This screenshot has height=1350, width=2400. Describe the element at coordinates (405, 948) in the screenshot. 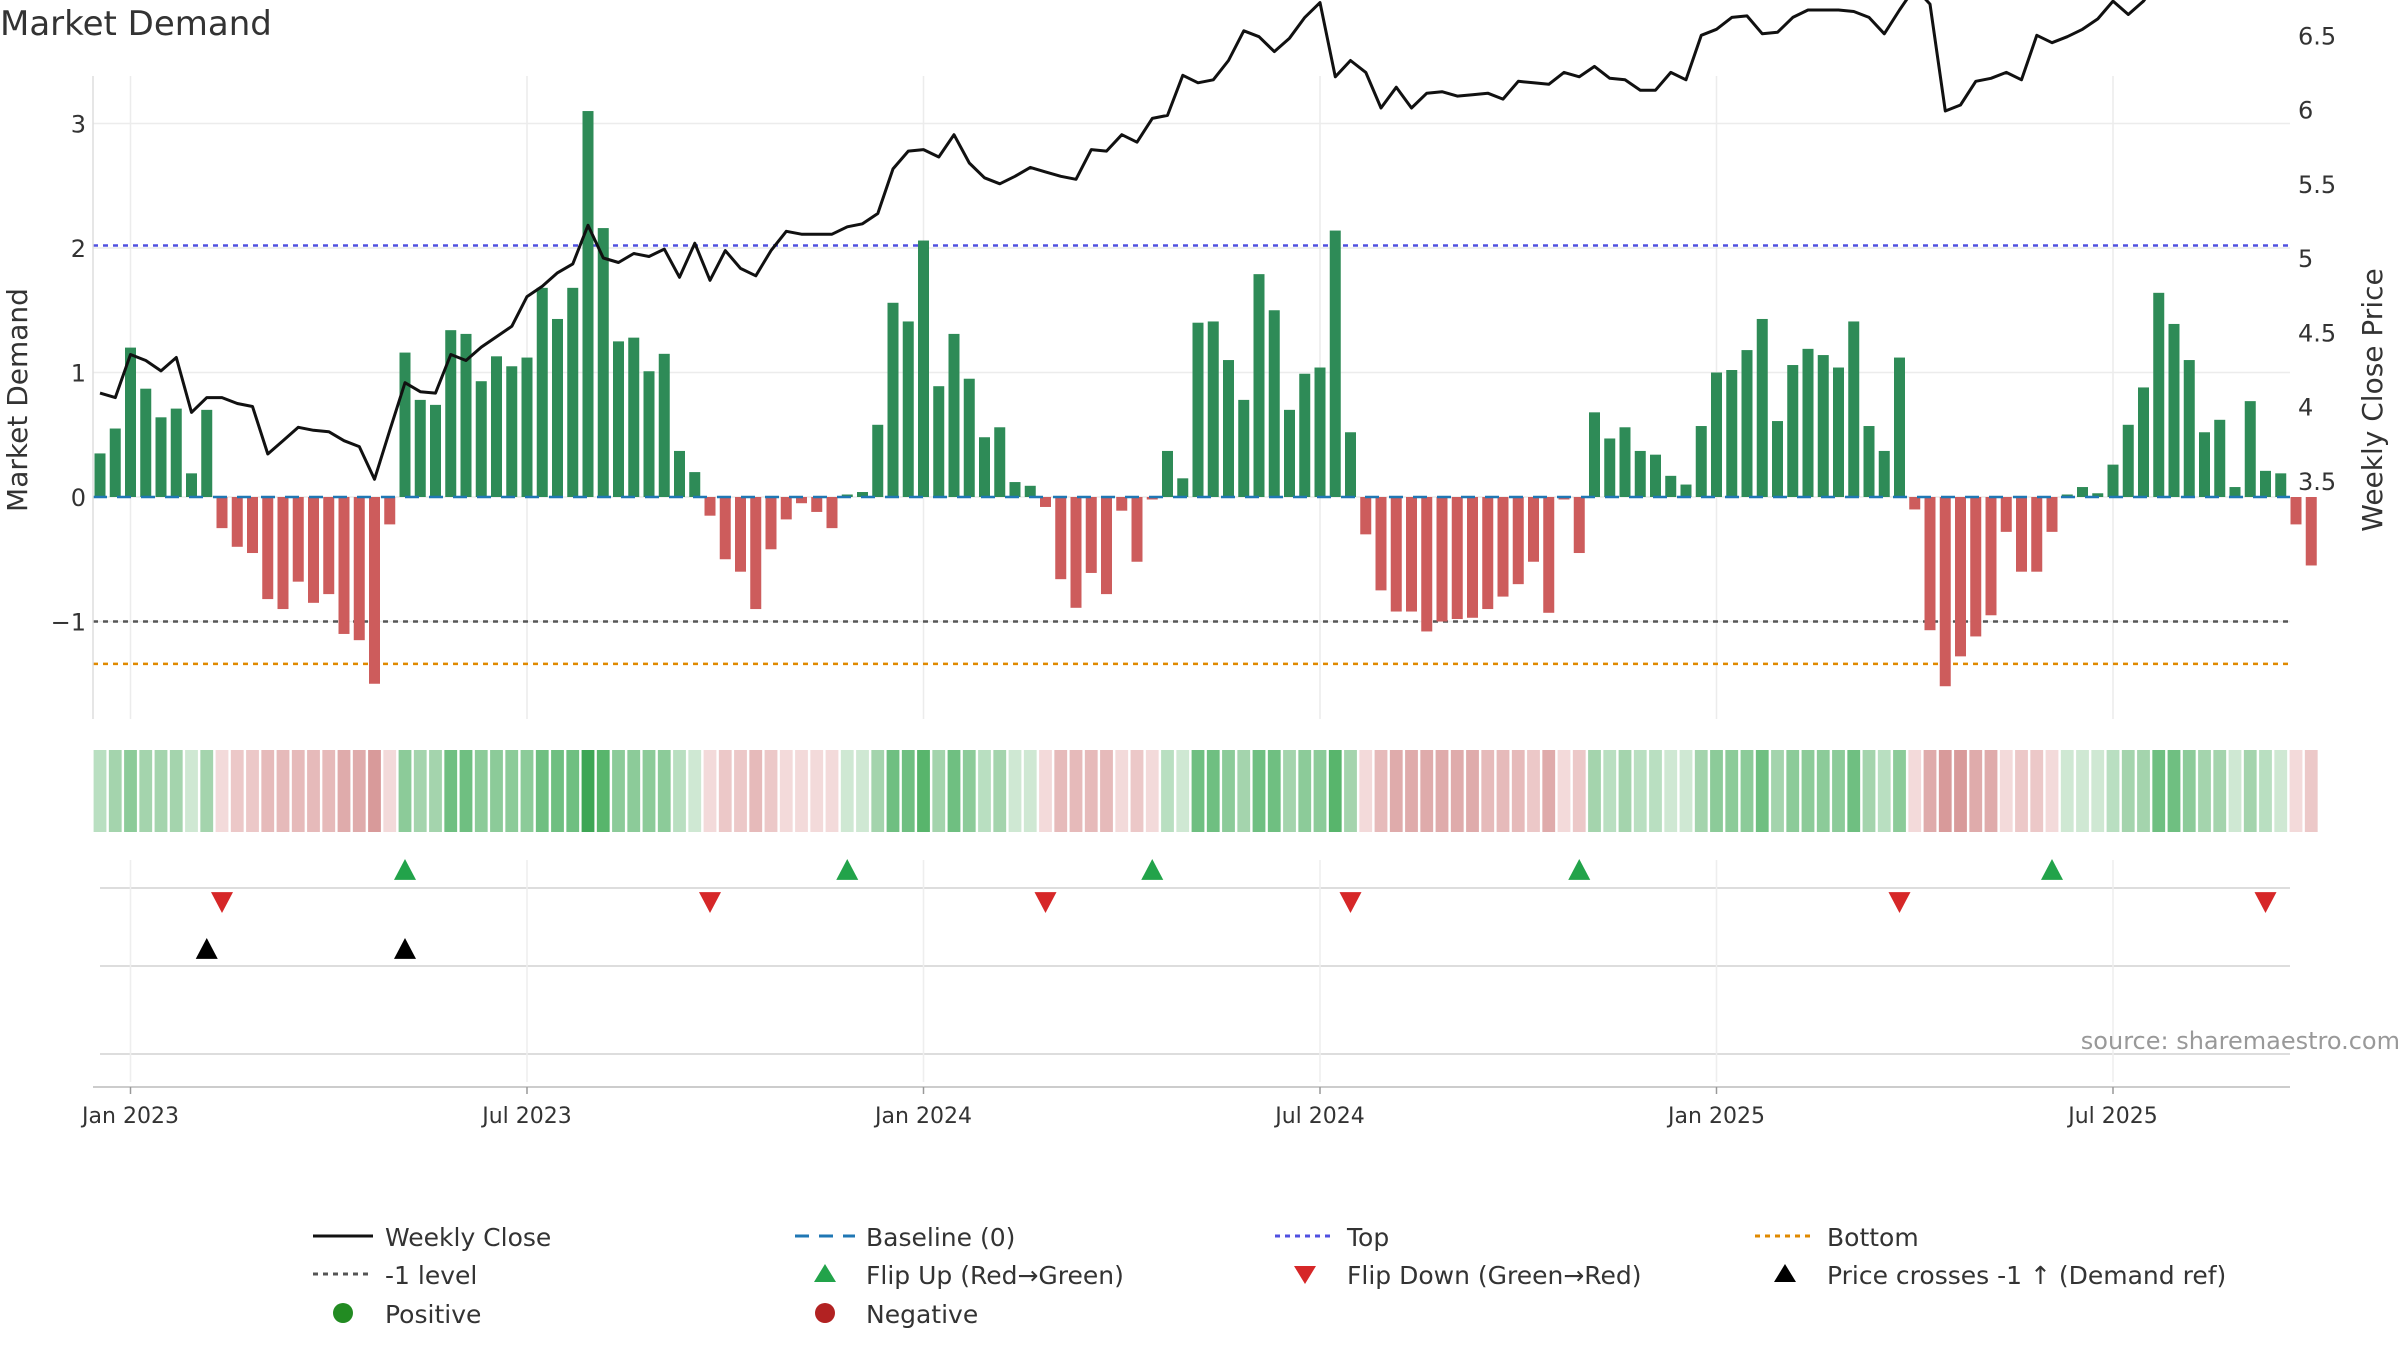

I see `cross-up-marker` at that location.